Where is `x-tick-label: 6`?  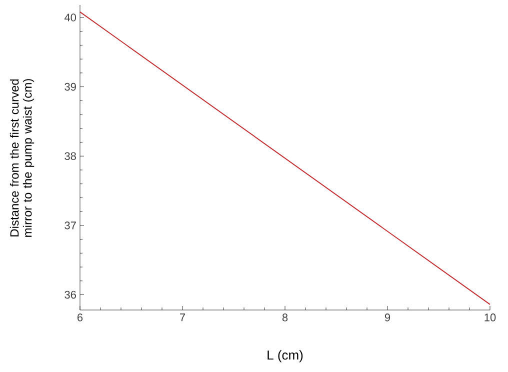
x-tick-label: 6 is located at coordinates (80, 318).